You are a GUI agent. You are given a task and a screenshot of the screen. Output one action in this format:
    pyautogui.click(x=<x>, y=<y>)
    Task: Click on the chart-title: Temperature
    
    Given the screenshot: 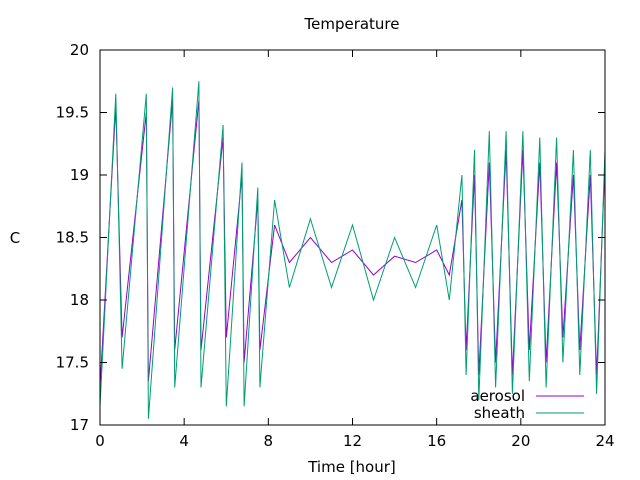 What is the action you would take?
    pyautogui.click(x=351, y=24)
    